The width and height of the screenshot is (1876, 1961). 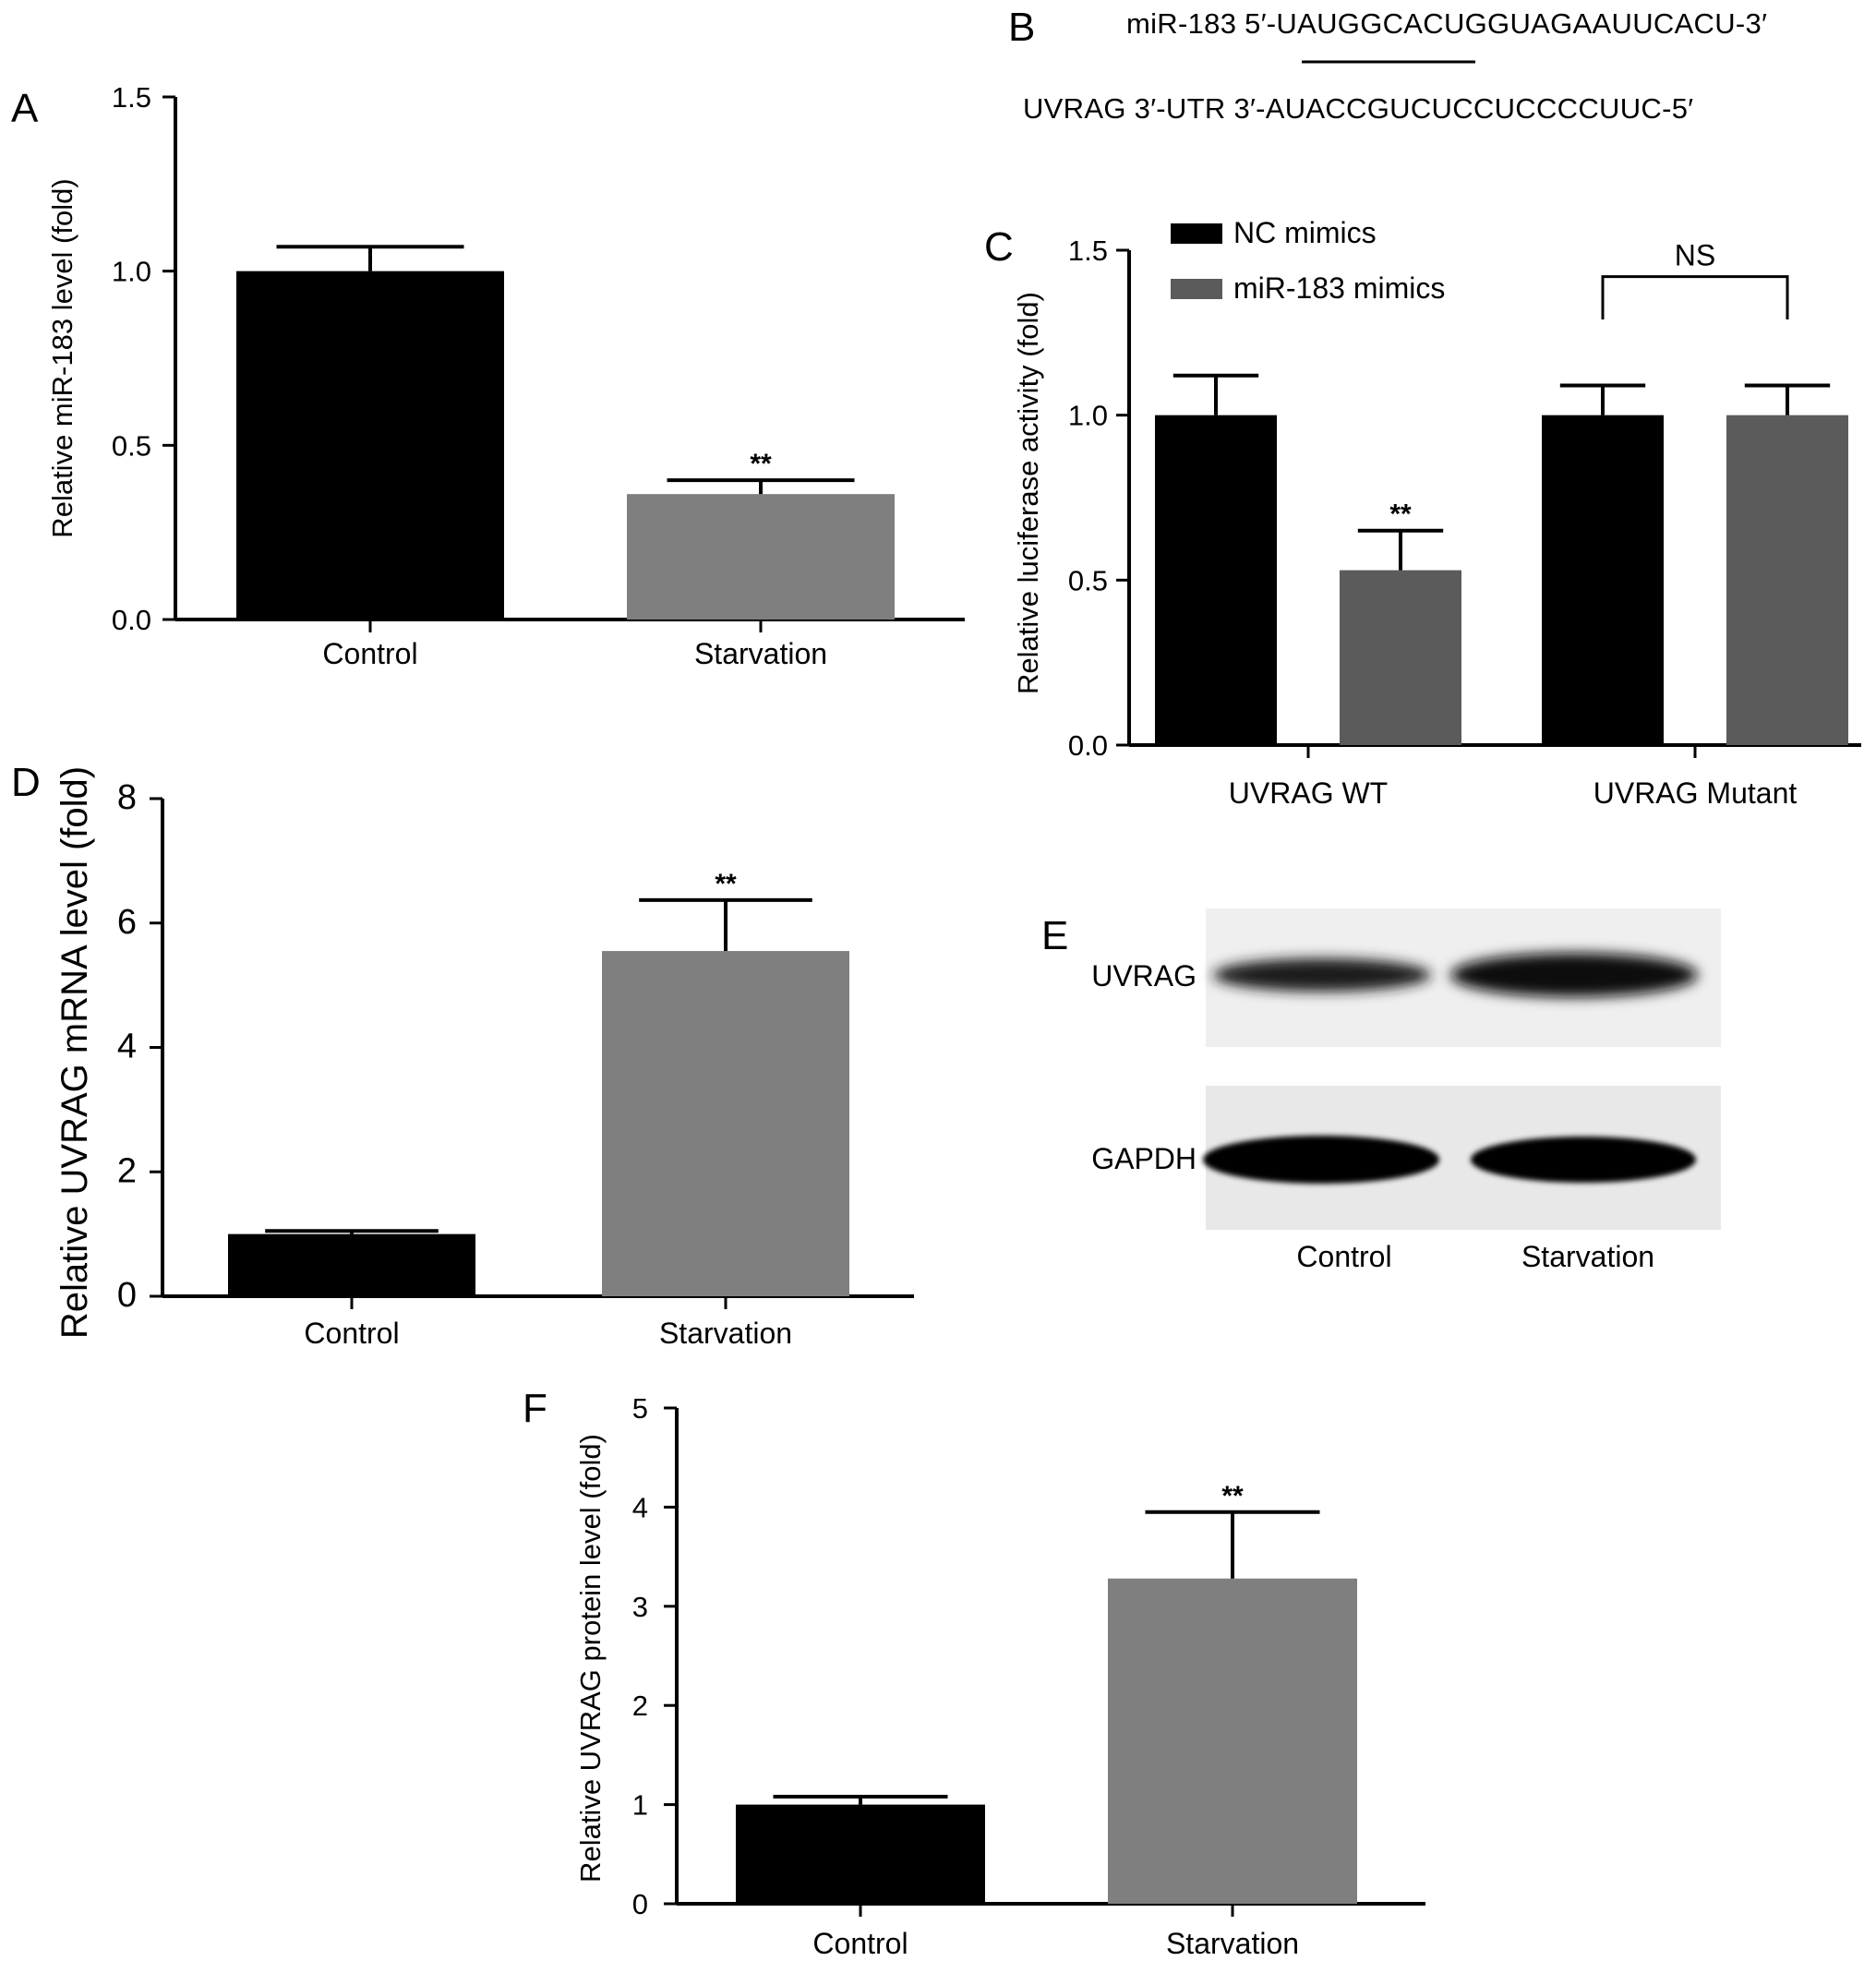 I want to click on significance-marker-A: **, so click(x=761, y=464).